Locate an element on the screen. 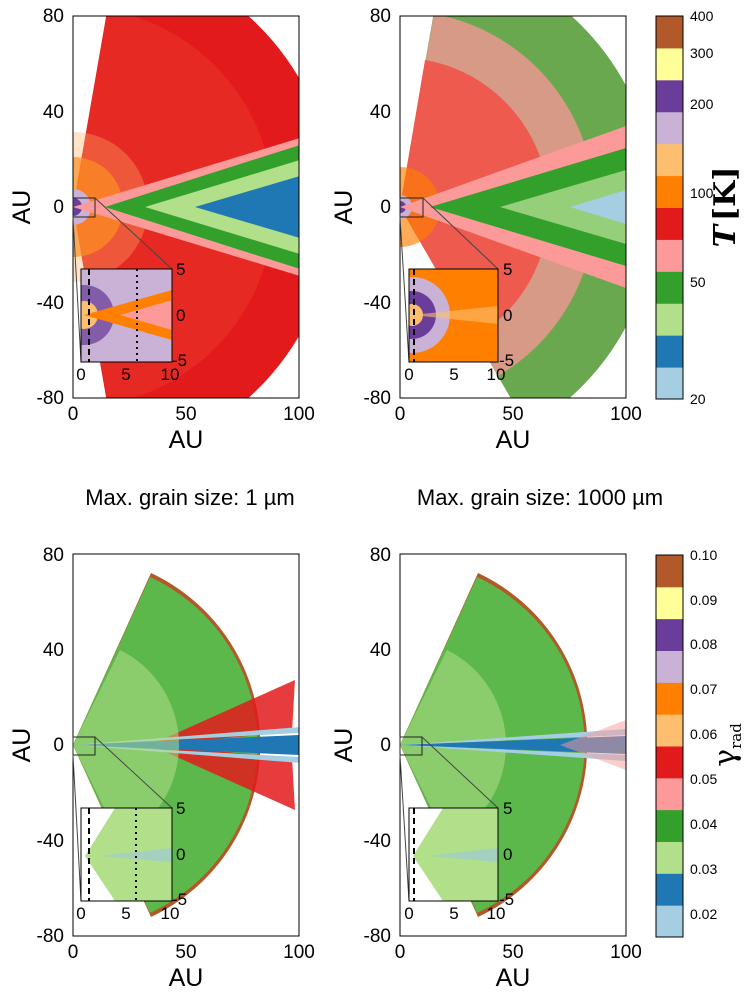 This screenshot has width=748, height=1000. colorbar-gamma-cells is located at coordinates (669, 746).